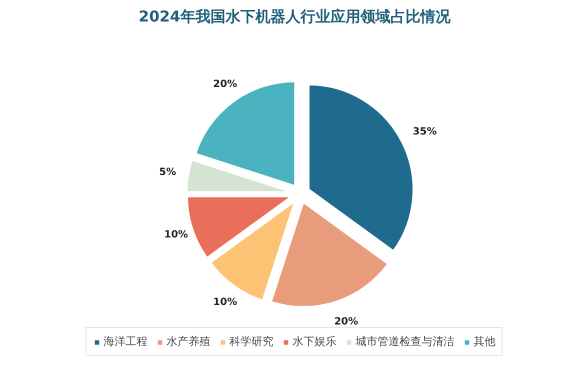  Describe the element at coordinates (188, 341) in the screenshot. I see `legend-label: 水产养殖` at that location.